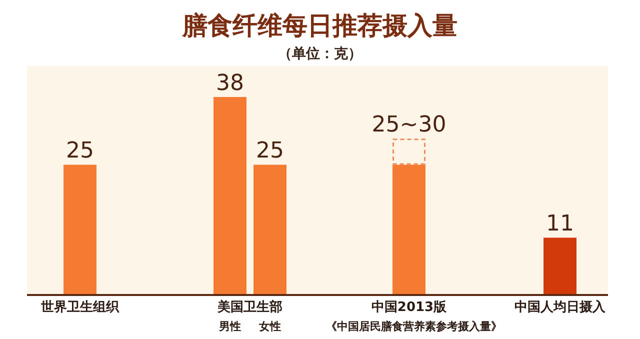 This screenshot has height=339, width=640. Describe the element at coordinates (249, 307) in the screenshot. I see `text: 美国卫生部` at that location.